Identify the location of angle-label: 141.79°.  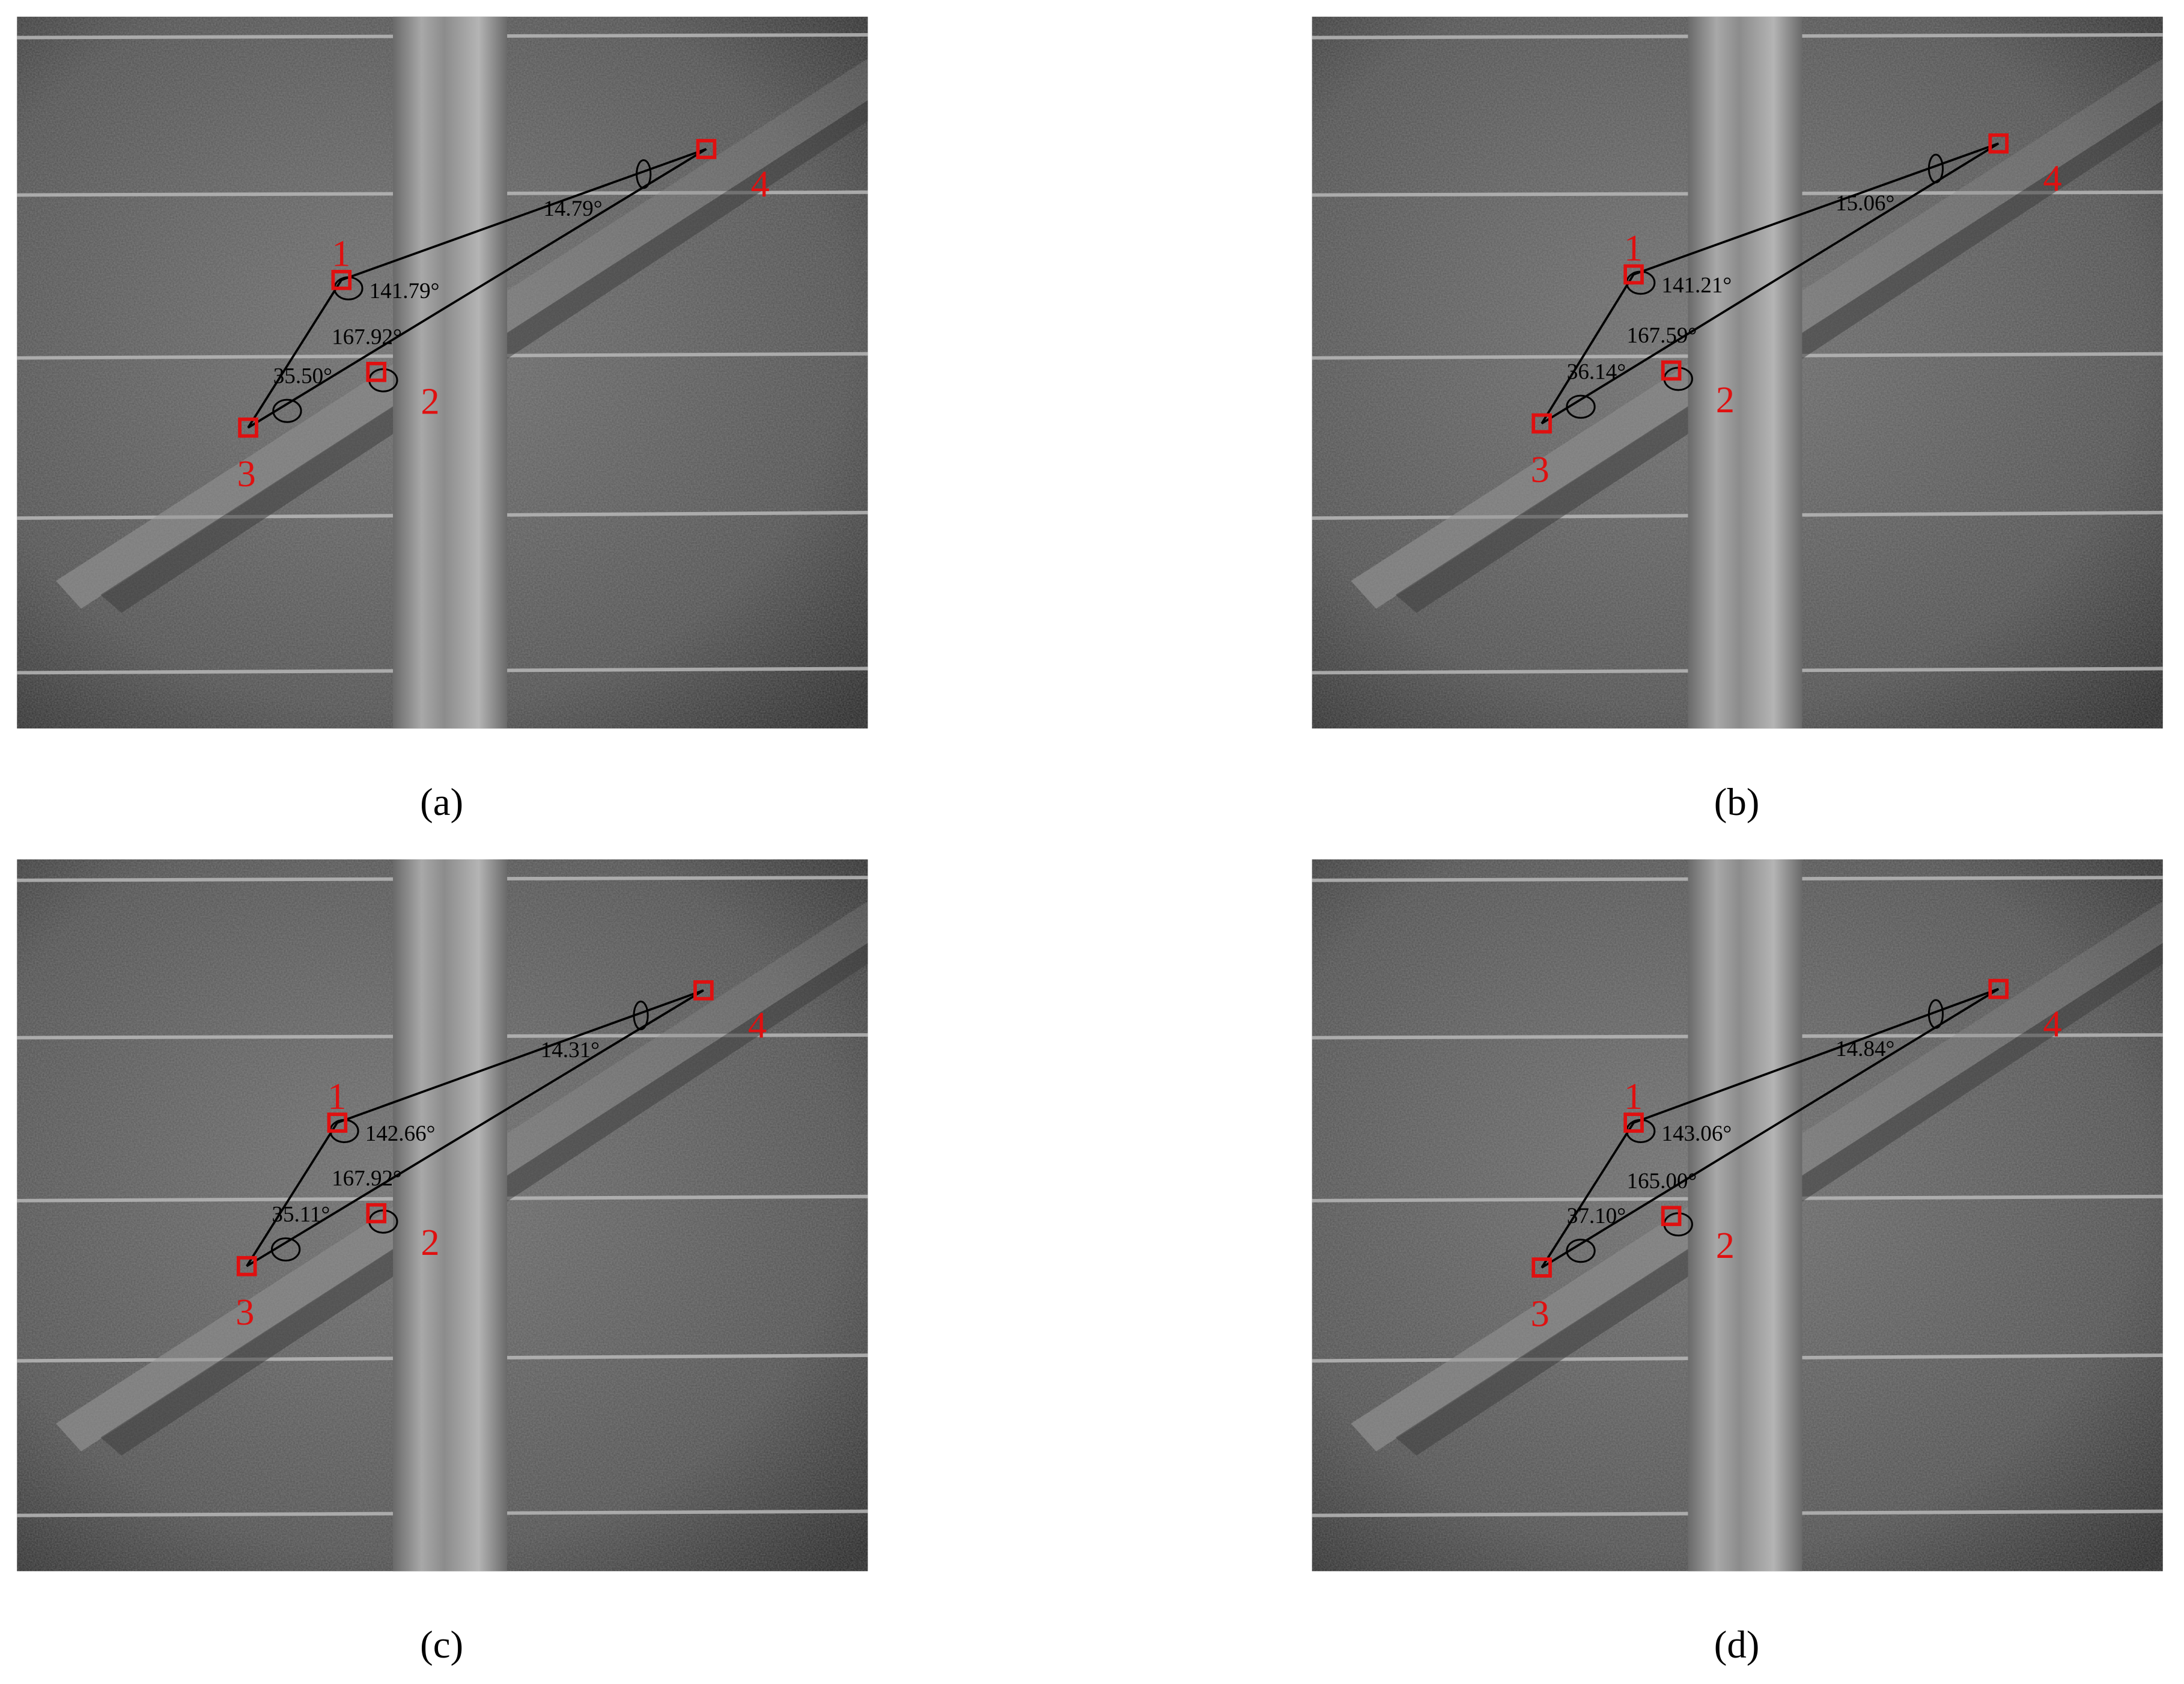
(405, 291).